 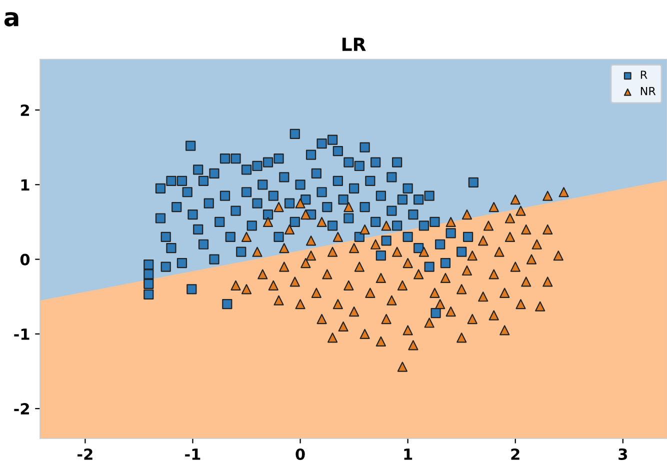 I want to click on text: a, so click(x=11, y=19).